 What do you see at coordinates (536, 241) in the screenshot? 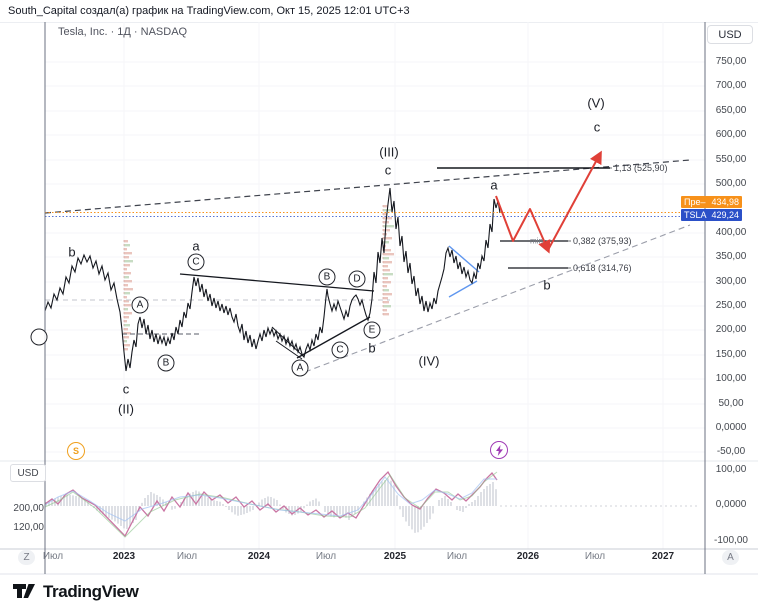
I see `fib-min-label: min` at bounding box center [536, 241].